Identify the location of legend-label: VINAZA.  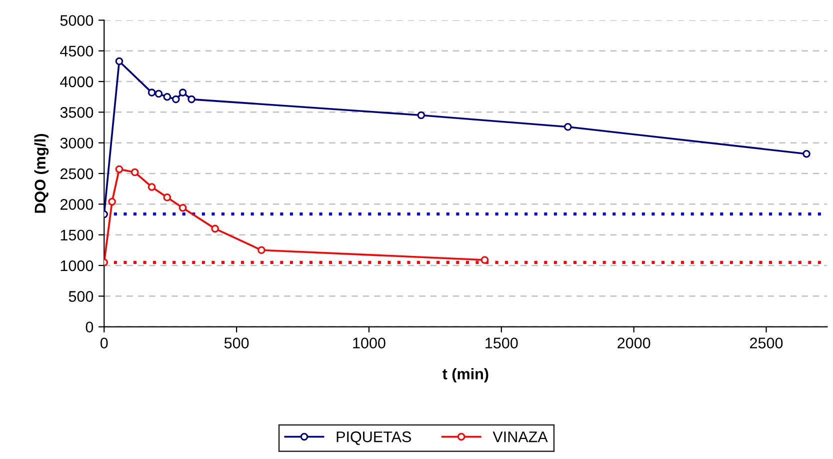
(520, 437).